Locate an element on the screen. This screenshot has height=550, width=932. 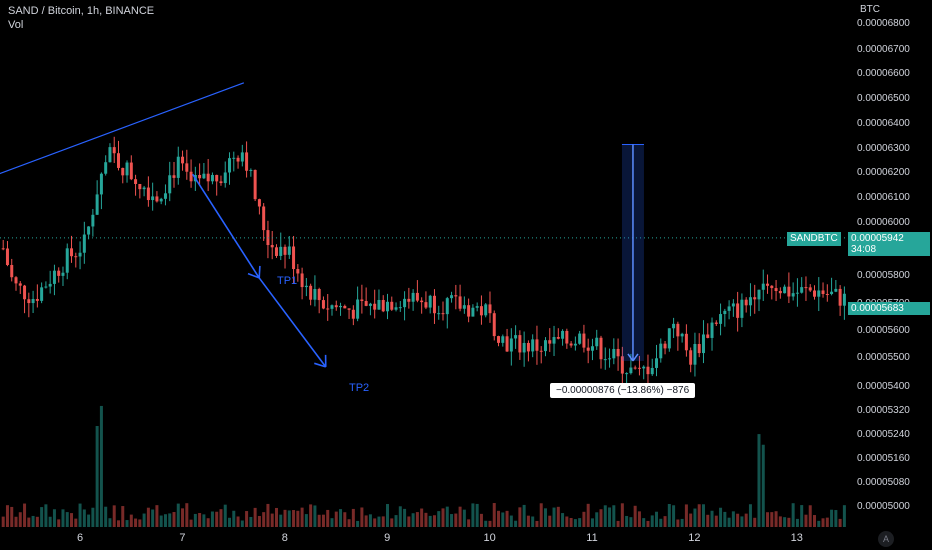
price-tick-label: 0.00005400 is located at coordinates (883, 386).